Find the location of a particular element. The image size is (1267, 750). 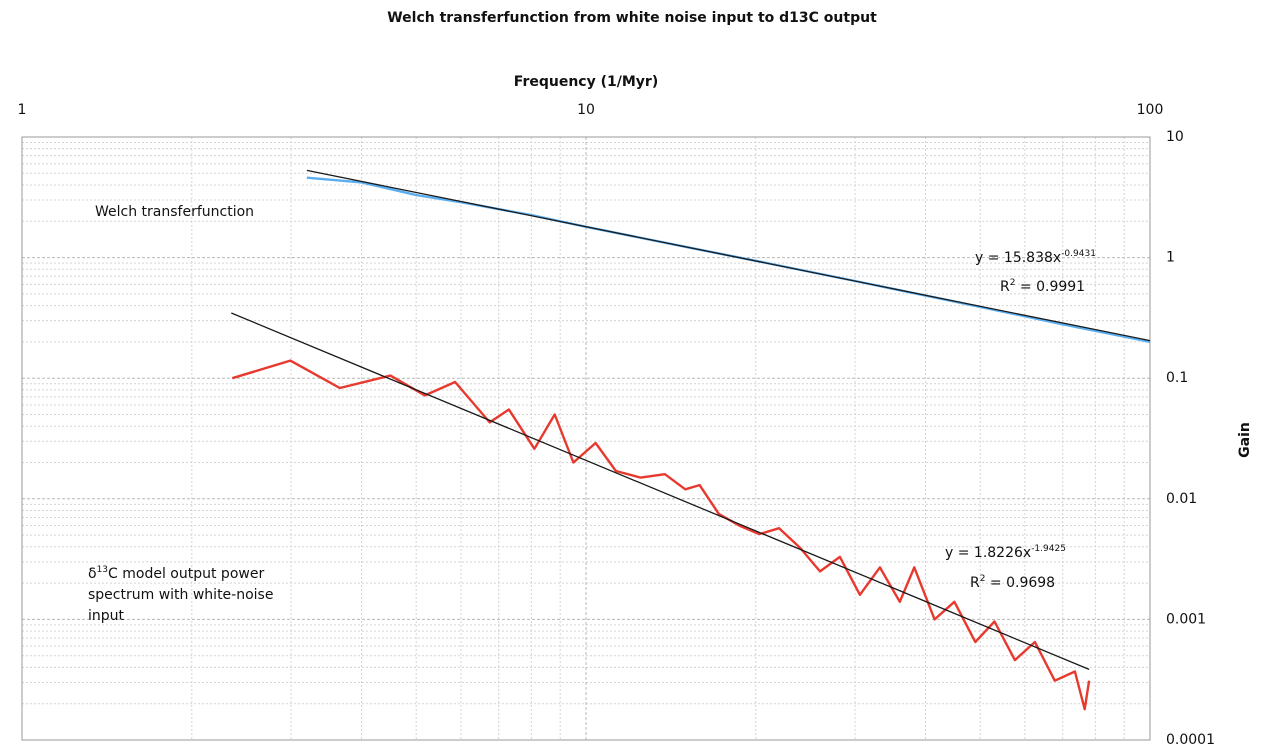

annotation: y = 15.838x-0.9431 is located at coordinates (1035, 258).